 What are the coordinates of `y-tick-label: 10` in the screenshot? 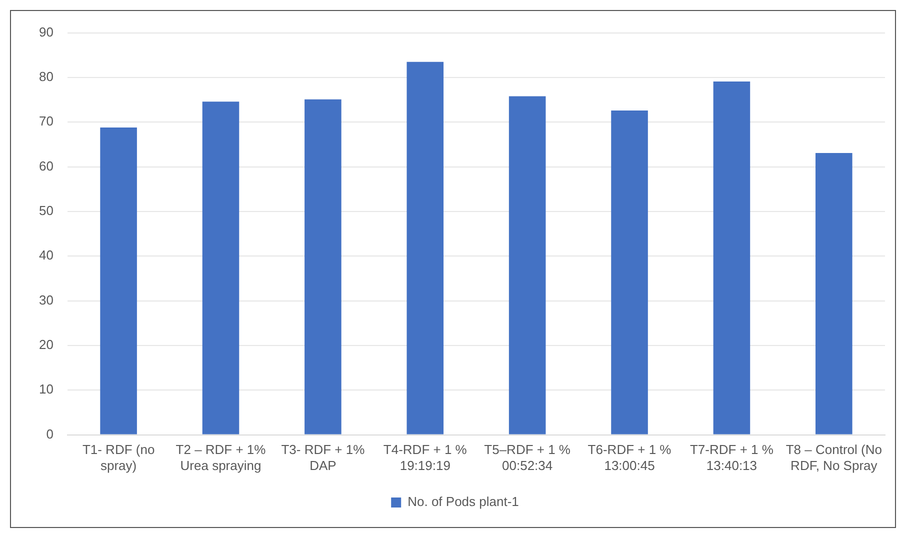 It's located at (46, 389).